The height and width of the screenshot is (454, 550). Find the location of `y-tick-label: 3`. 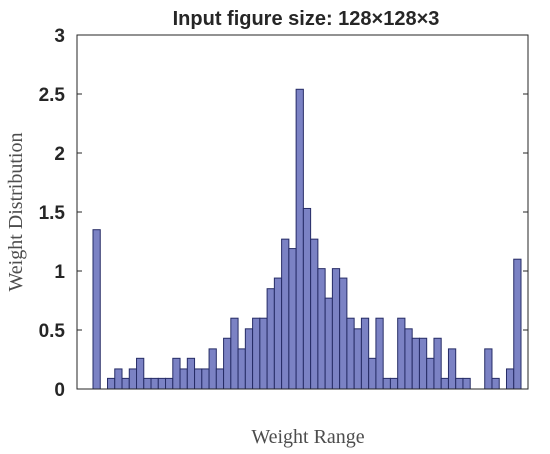

y-tick-label: 3 is located at coordinates (59, 36).